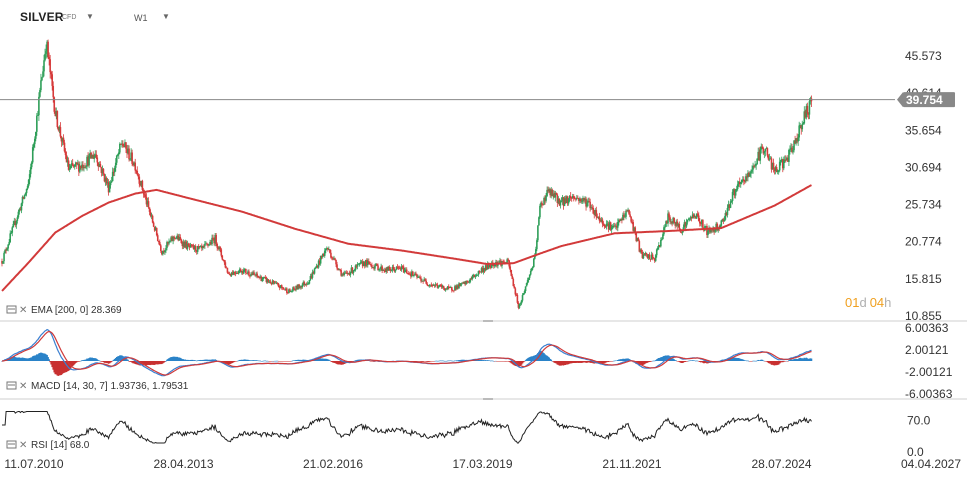 The width and height of the screenshot is (967, 480). Describe the element at coordinates (90, 16) in the screenshot. I see `symbol-dropdown-icon: ▼` at that location.